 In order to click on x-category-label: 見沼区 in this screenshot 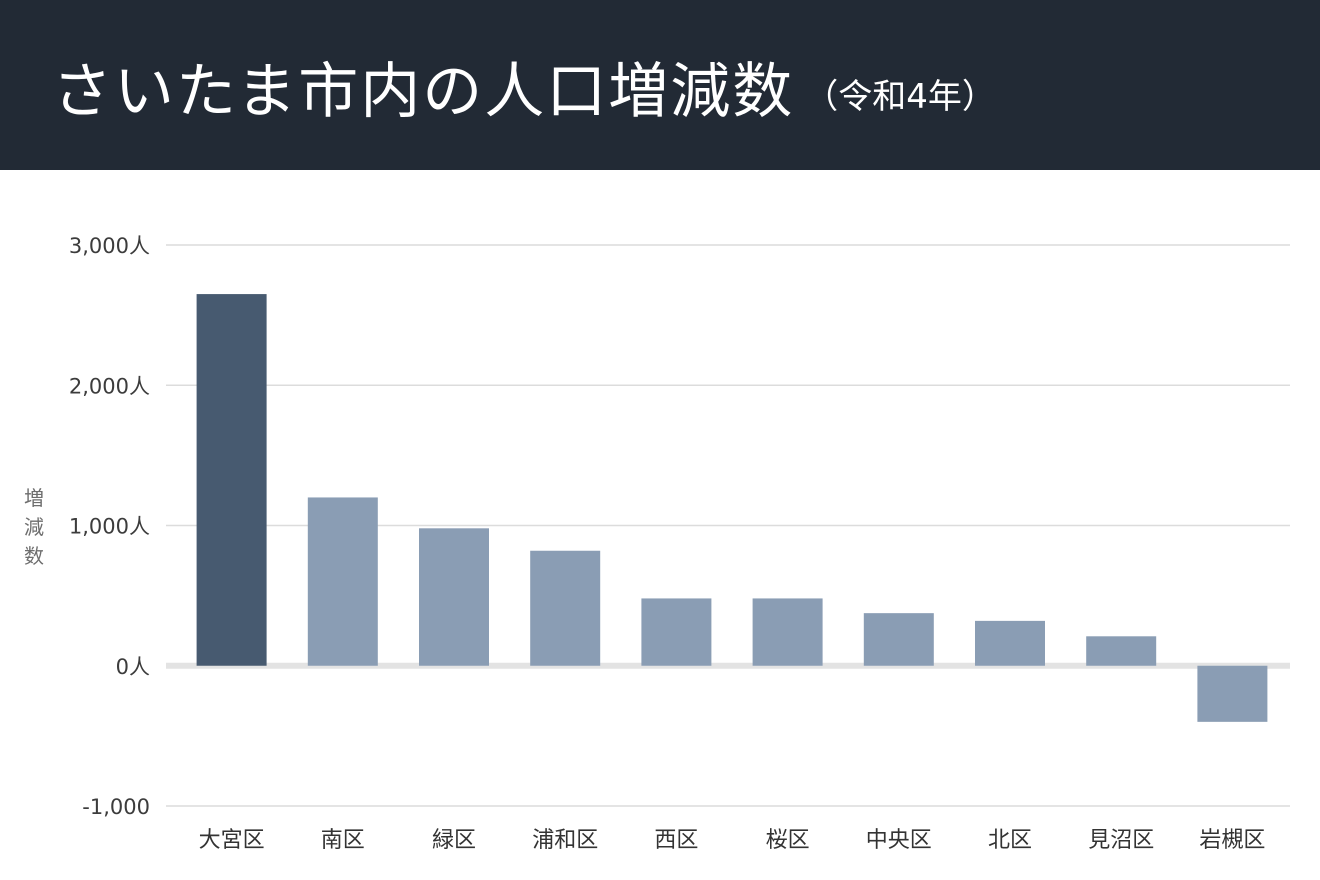, I will do `click(1121, 840)`.